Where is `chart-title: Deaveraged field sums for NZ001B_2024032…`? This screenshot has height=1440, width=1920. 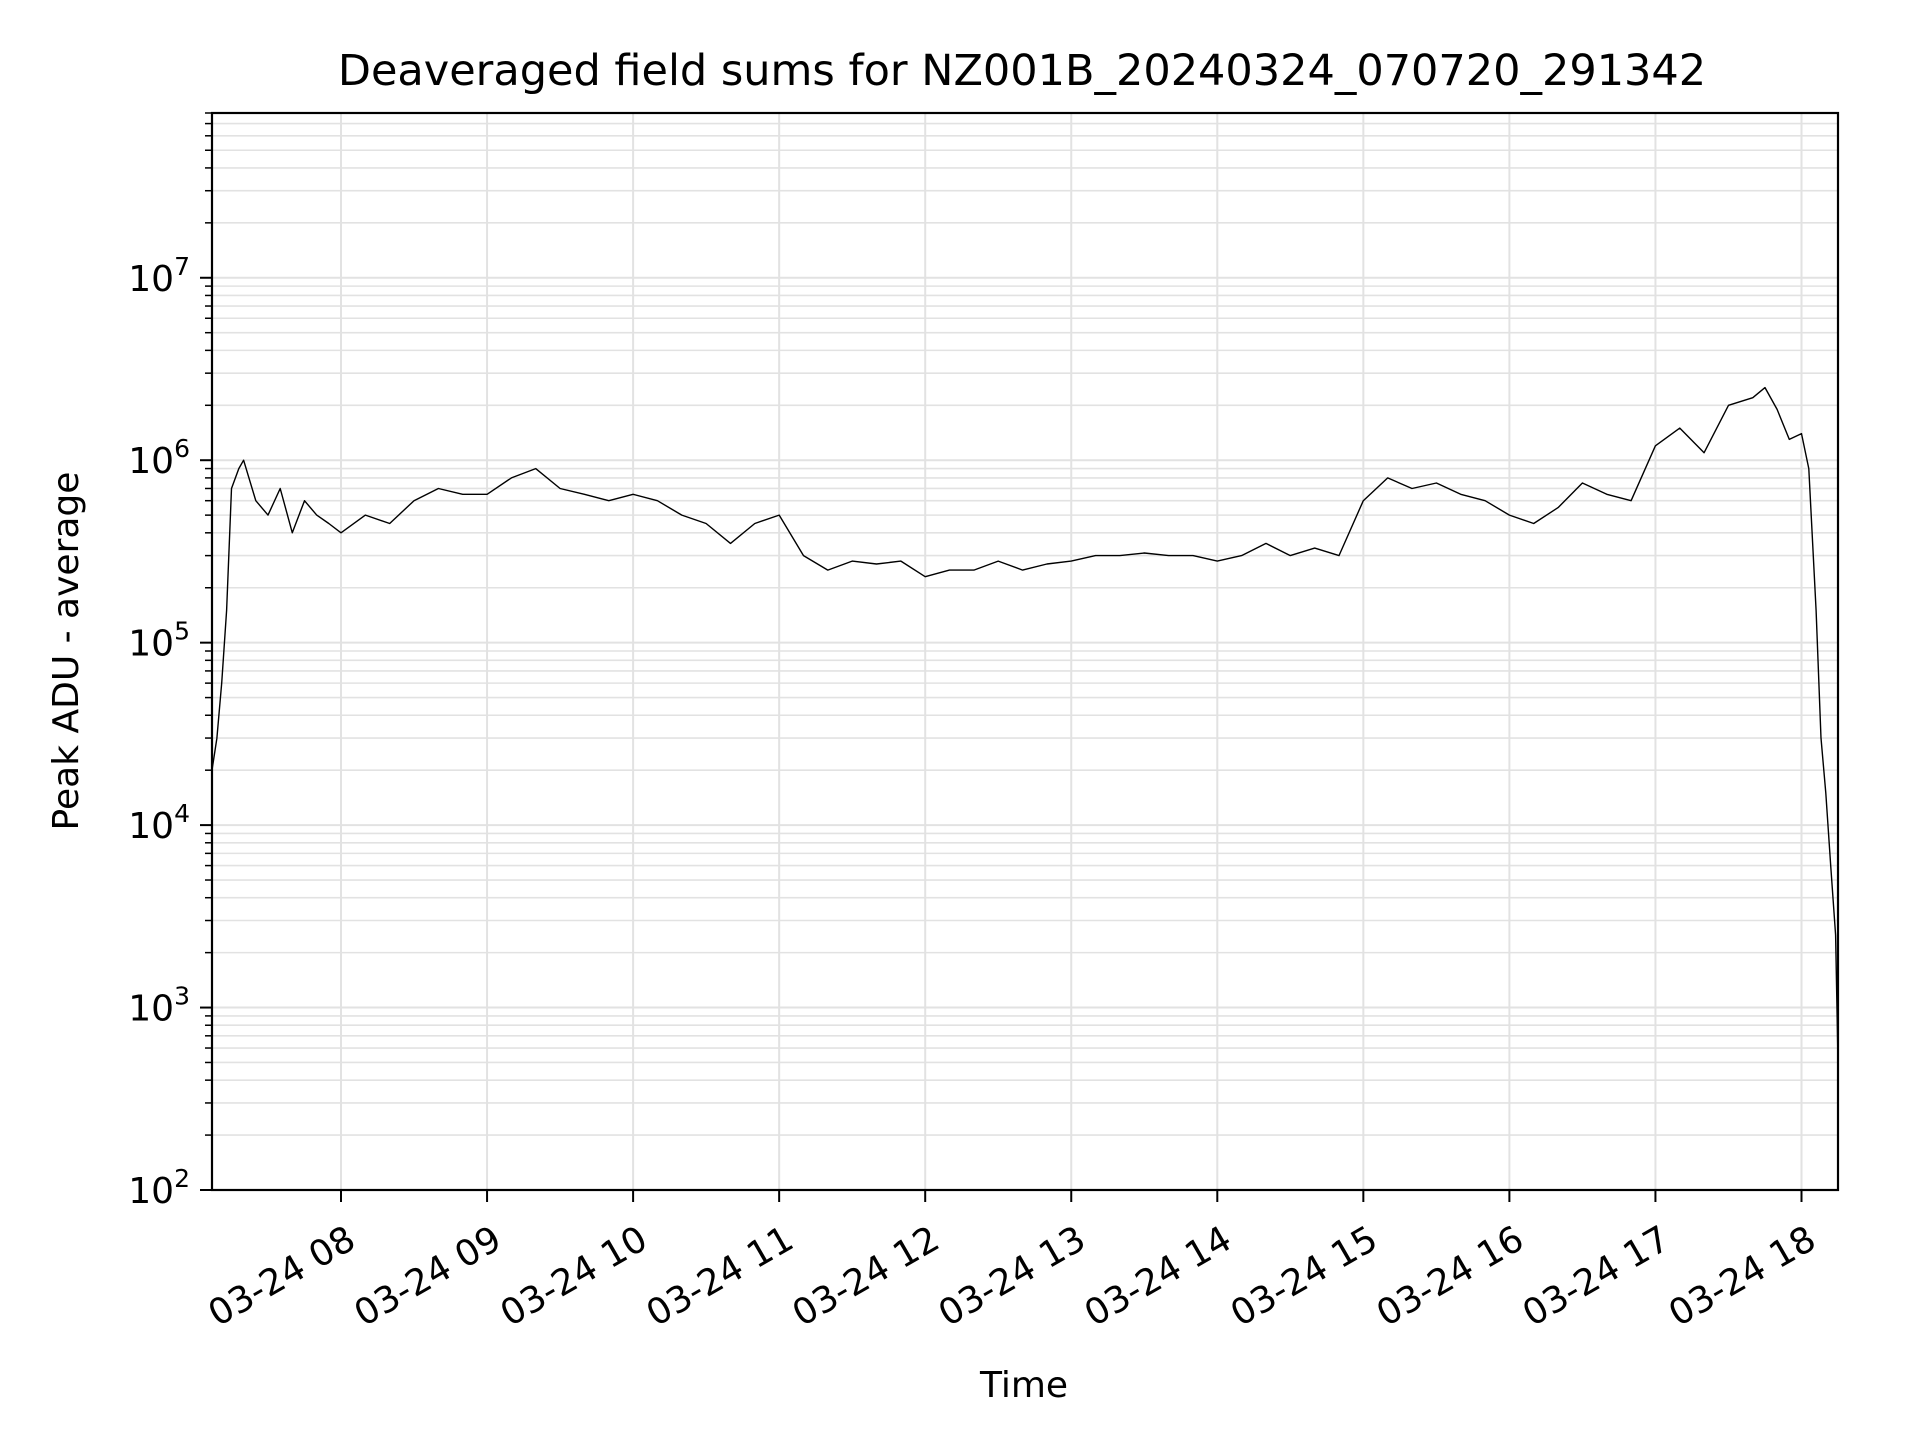
chart-title: Deaveraged field sums for NZ001B_2024032… is located at coordinates (1022, 71).